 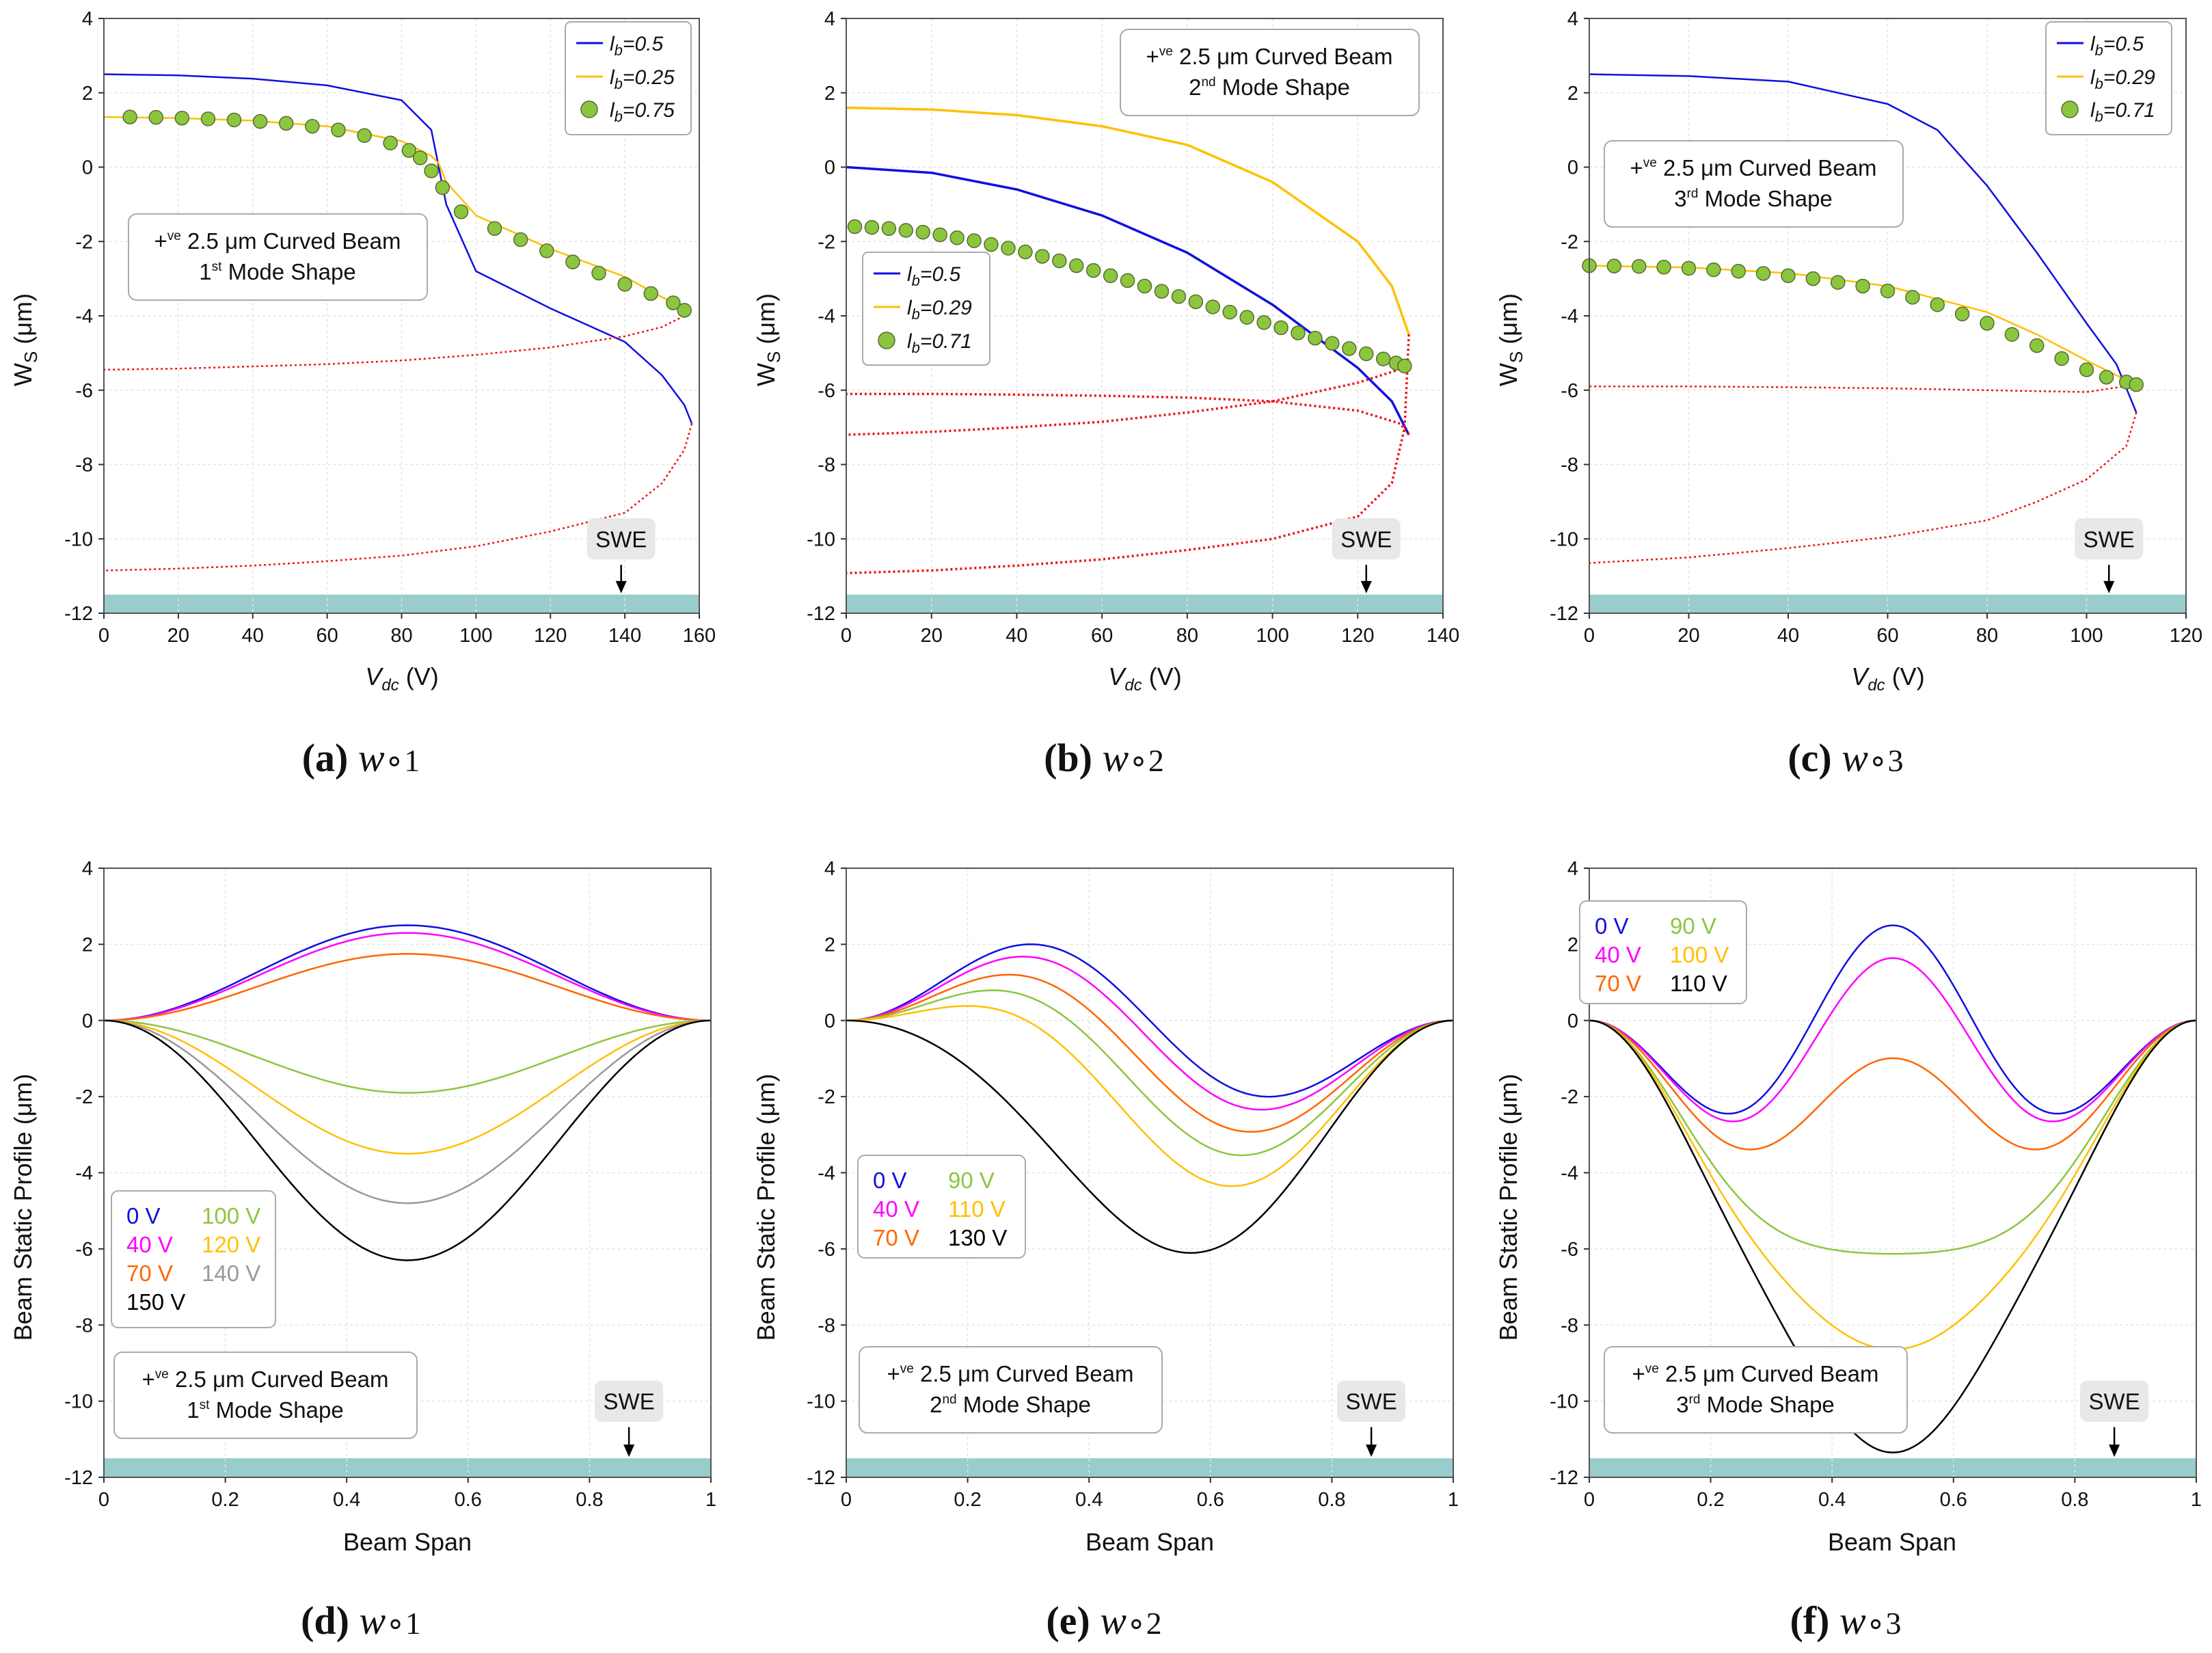 I want to click on y-axis-label: WS (μm), so click(x=25, y=339).